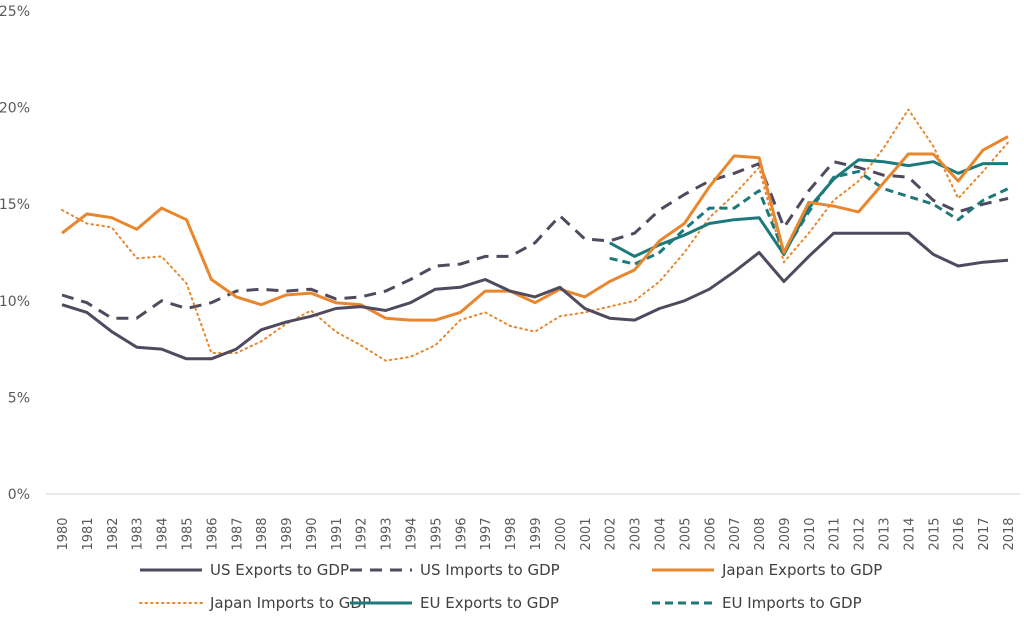 This screenshot has width=1024, height=625. Describe the element at coordinates (801, 570) in the screenshot. I see `legend-label: Japan Exports to GDP` at that location.